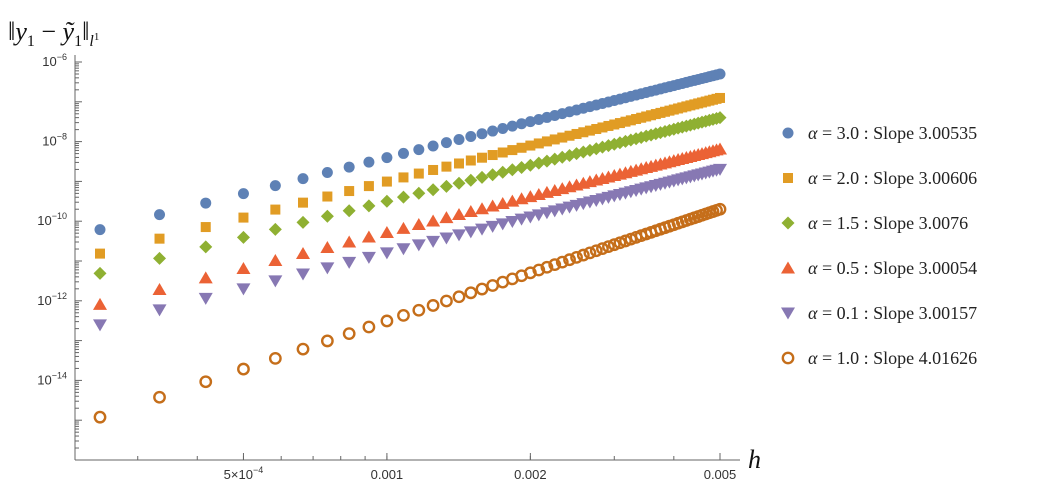 The height and width of the screenshot is (503, 1048). I want to click on legend-label: α = 2.0 : Slope 3.00606, so click(892, 178).